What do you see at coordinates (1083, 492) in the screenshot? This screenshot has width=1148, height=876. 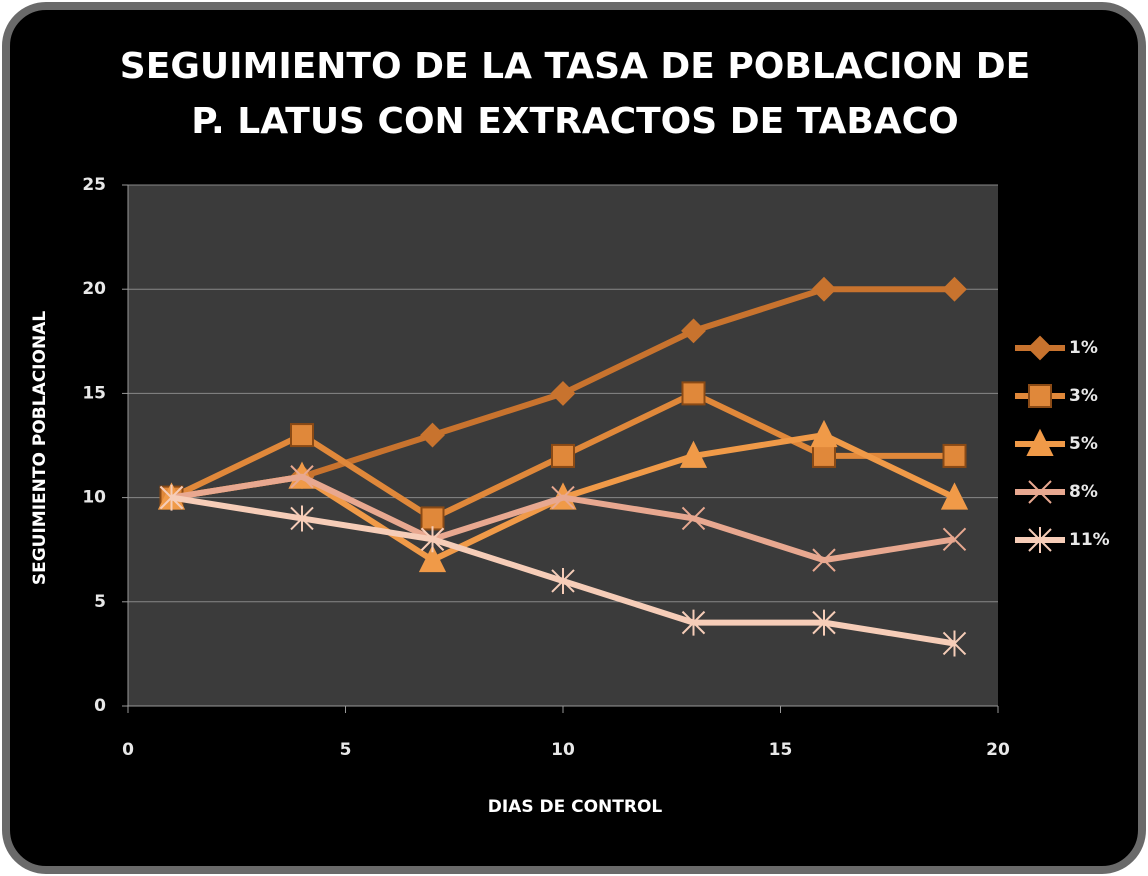 I see `legend-label: 8%` at bounding box center [1083, 492].